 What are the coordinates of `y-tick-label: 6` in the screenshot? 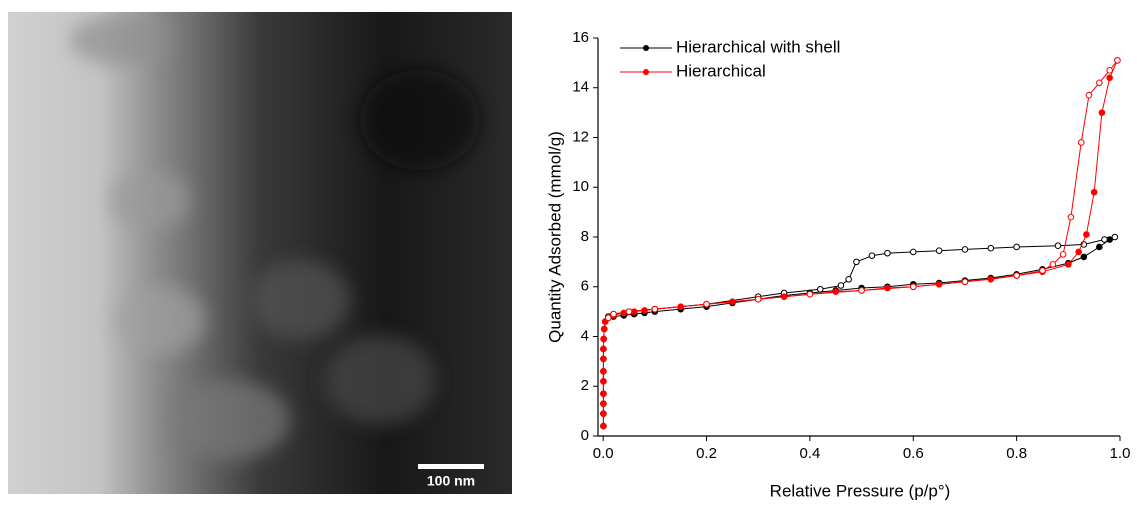 It's located at (585, 286).